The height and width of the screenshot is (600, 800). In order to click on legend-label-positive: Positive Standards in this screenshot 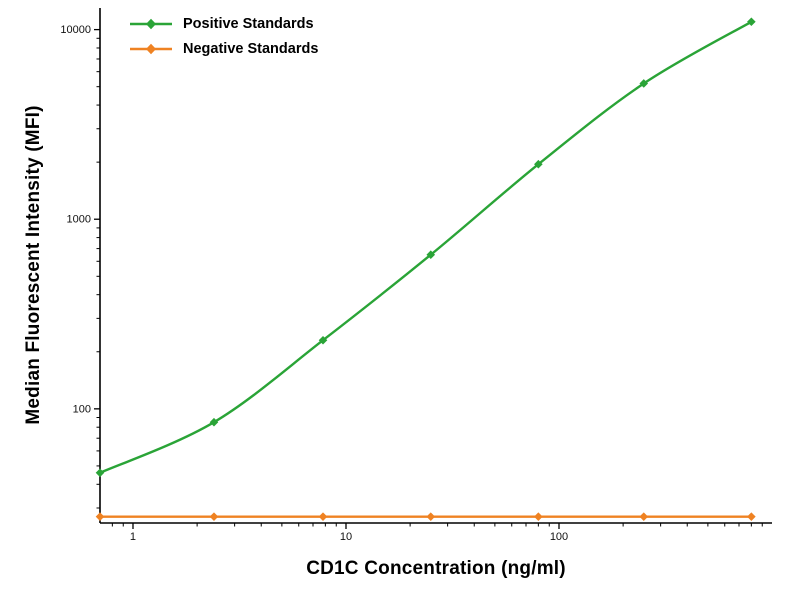, I will do `click(248, 24)`.